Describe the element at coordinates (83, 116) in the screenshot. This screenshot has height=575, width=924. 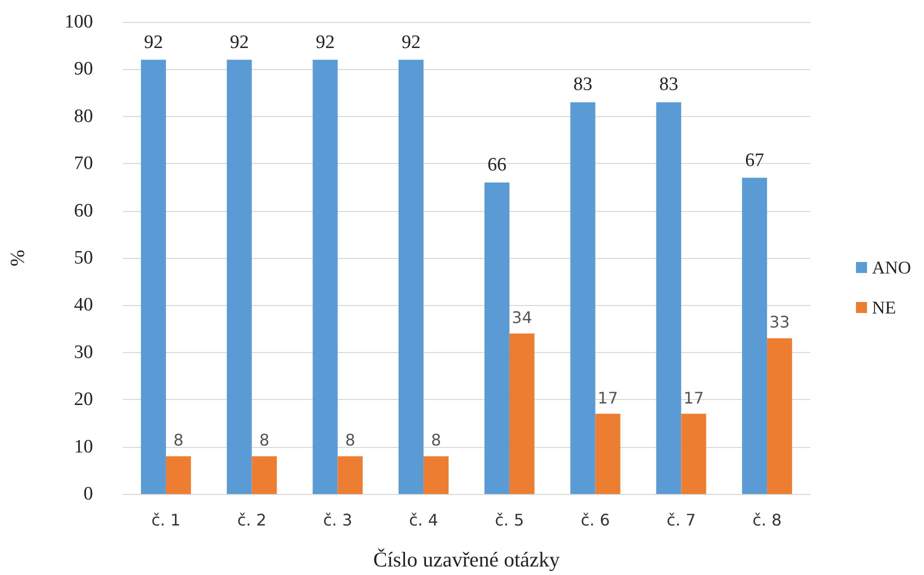
I see `y-tick-label: 80` at that location.